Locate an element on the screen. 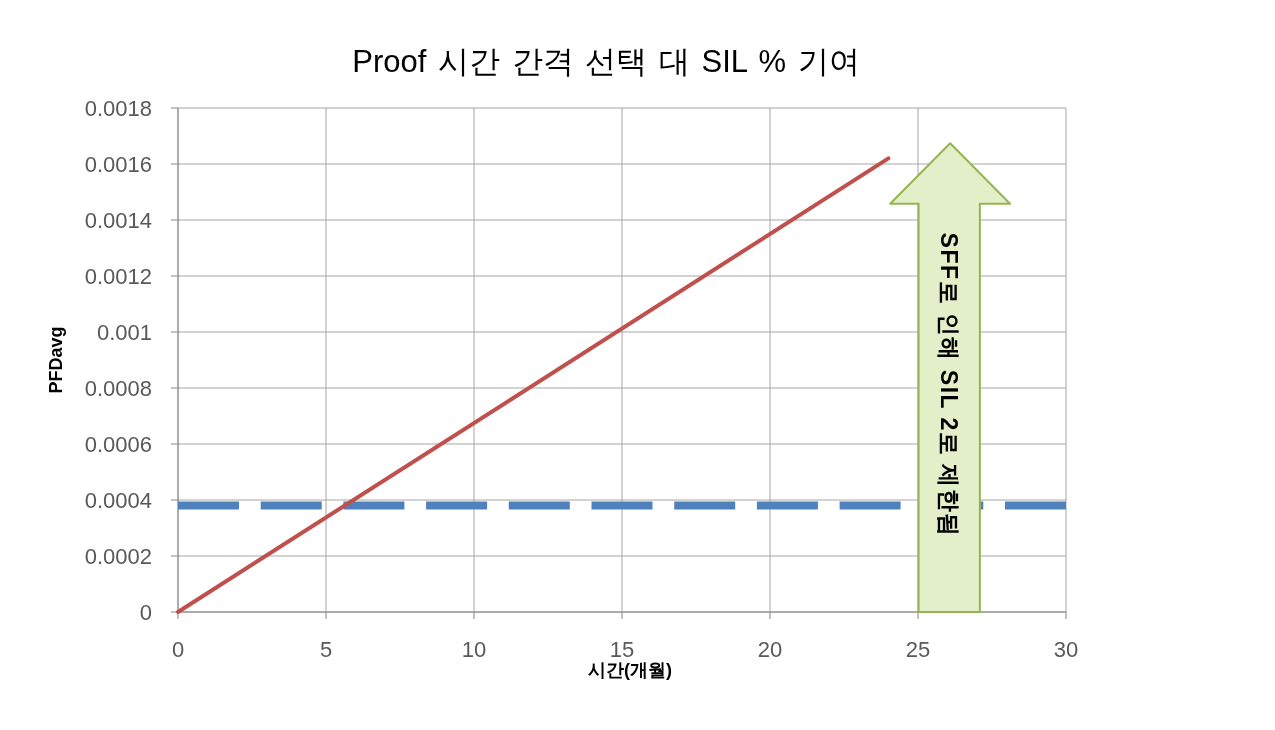  y-tick-label: 0.0012 is located at coordinates (118, 276).